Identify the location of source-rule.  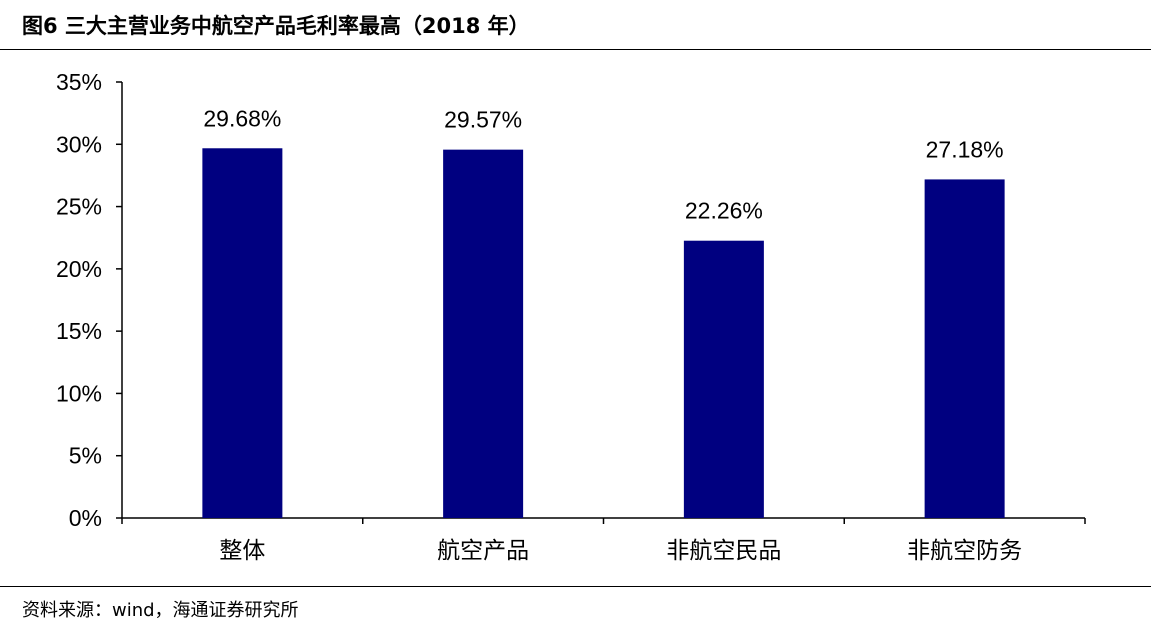
(575, 586).